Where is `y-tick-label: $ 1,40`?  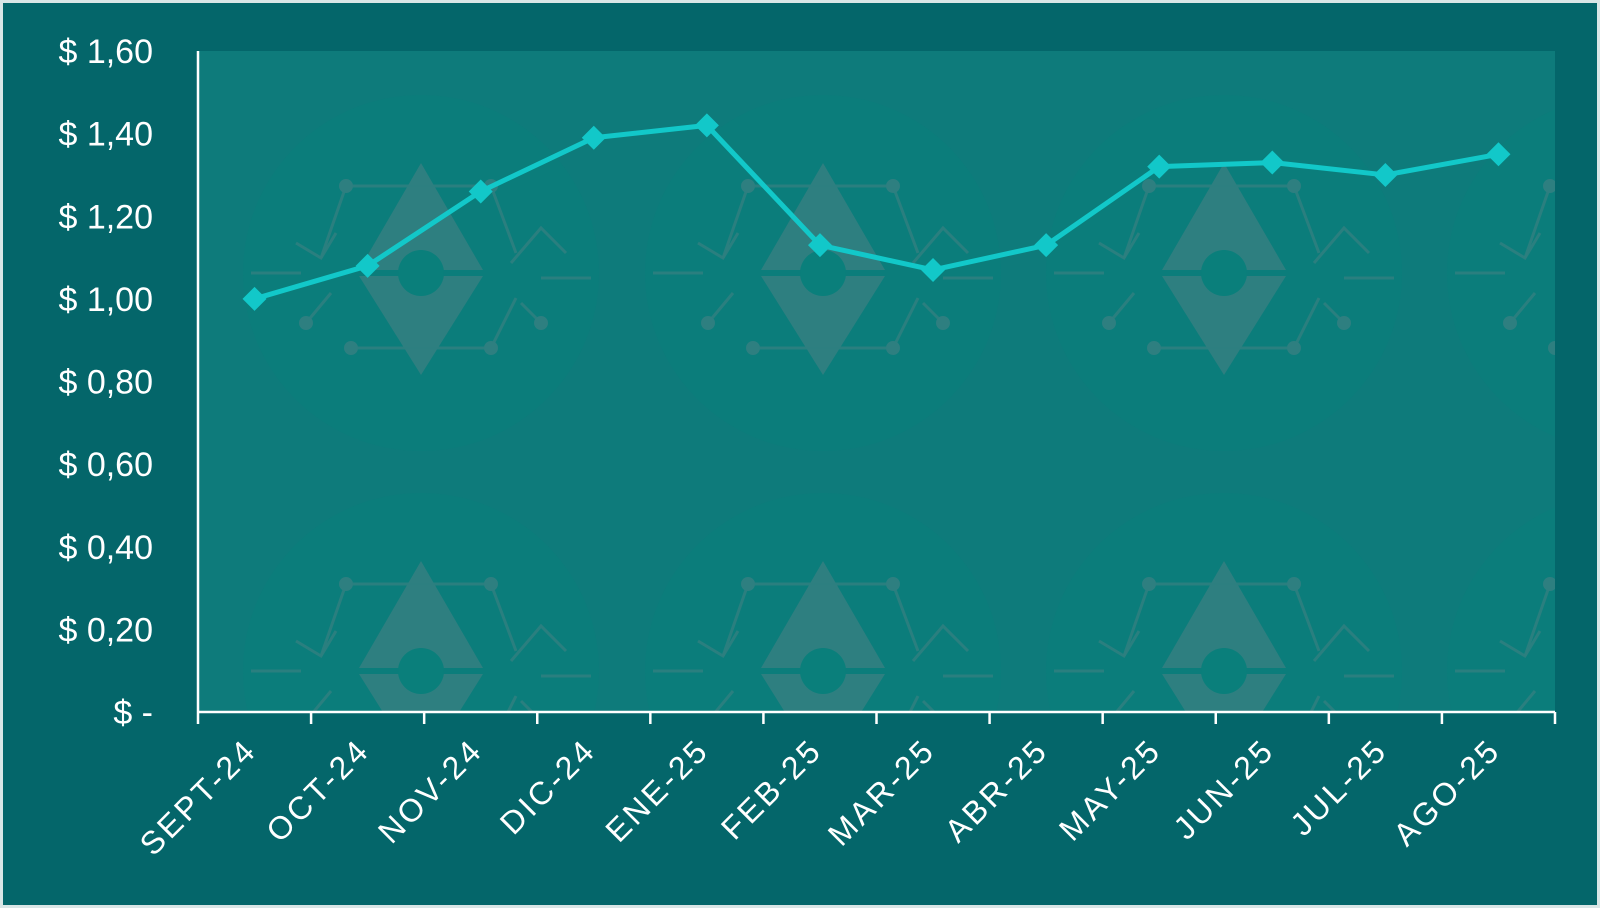
y-tick-label: $ 1,40 is located at coordinates (105, 135).